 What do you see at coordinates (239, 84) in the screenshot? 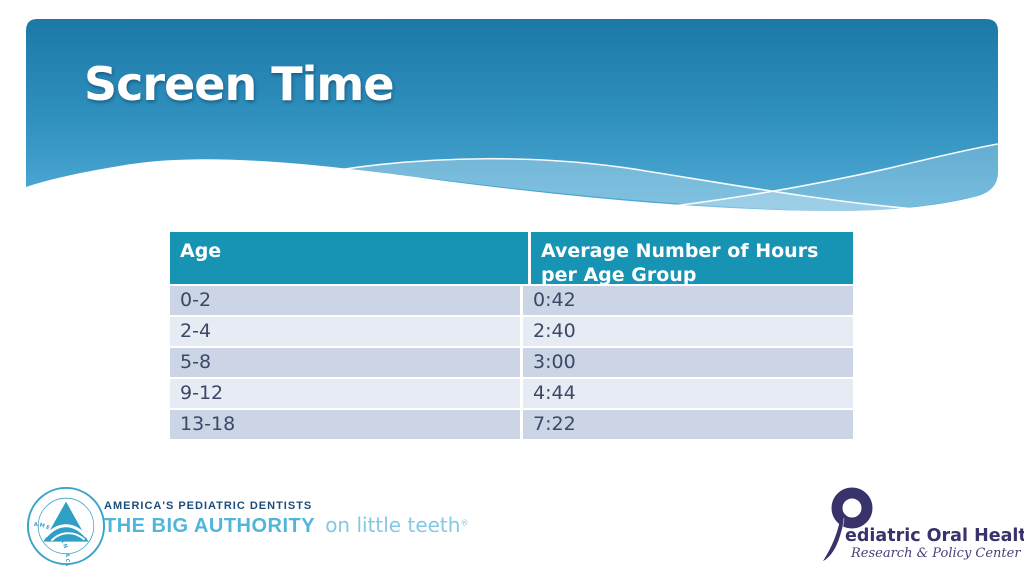
I see `slide-title: Screen Time` at bounding box center [239, 84].